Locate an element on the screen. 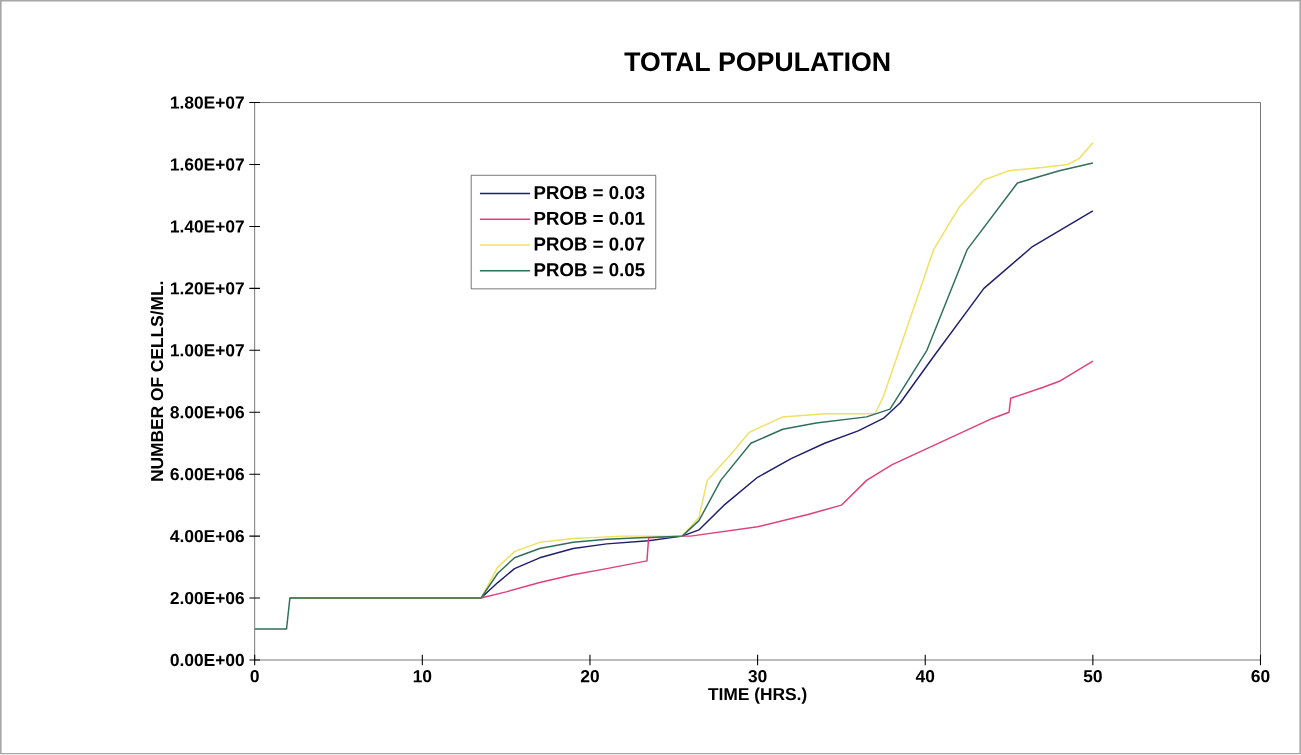  y-tick-label: 0.00E+00 is located at coordinates (207, 660).